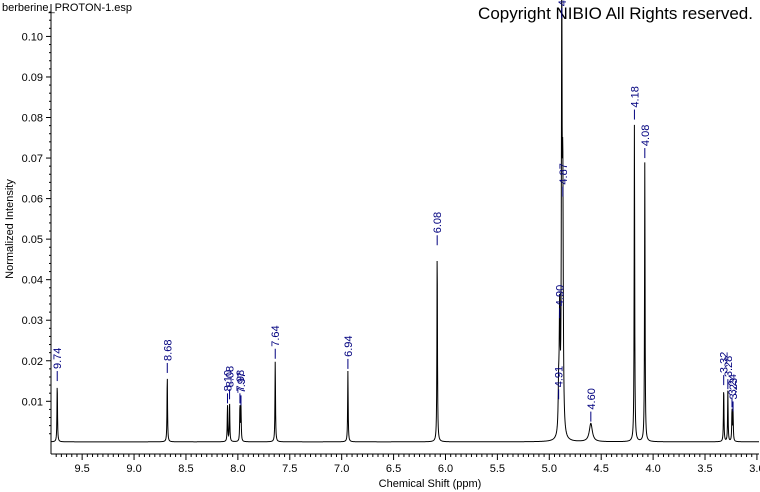 The width and height of the screenshot is (760, 492). What do you see at coordinates (185, 469) in the screenshot?
I see `x-tick-label: 8.5` at bounding box center [185, 469].